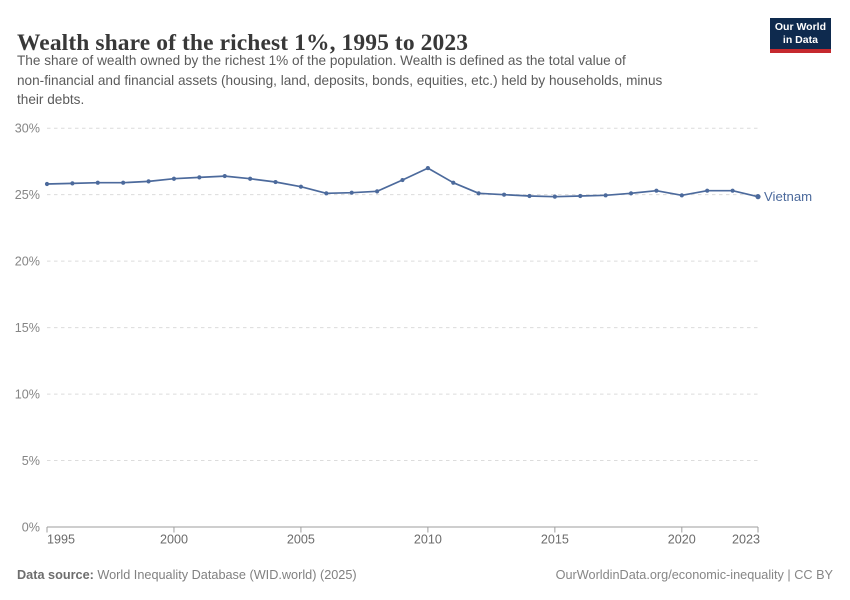 Image resolution: width=850 pixels, height=600 pixels. I want to click on data-point-2023, so click(758, 197).